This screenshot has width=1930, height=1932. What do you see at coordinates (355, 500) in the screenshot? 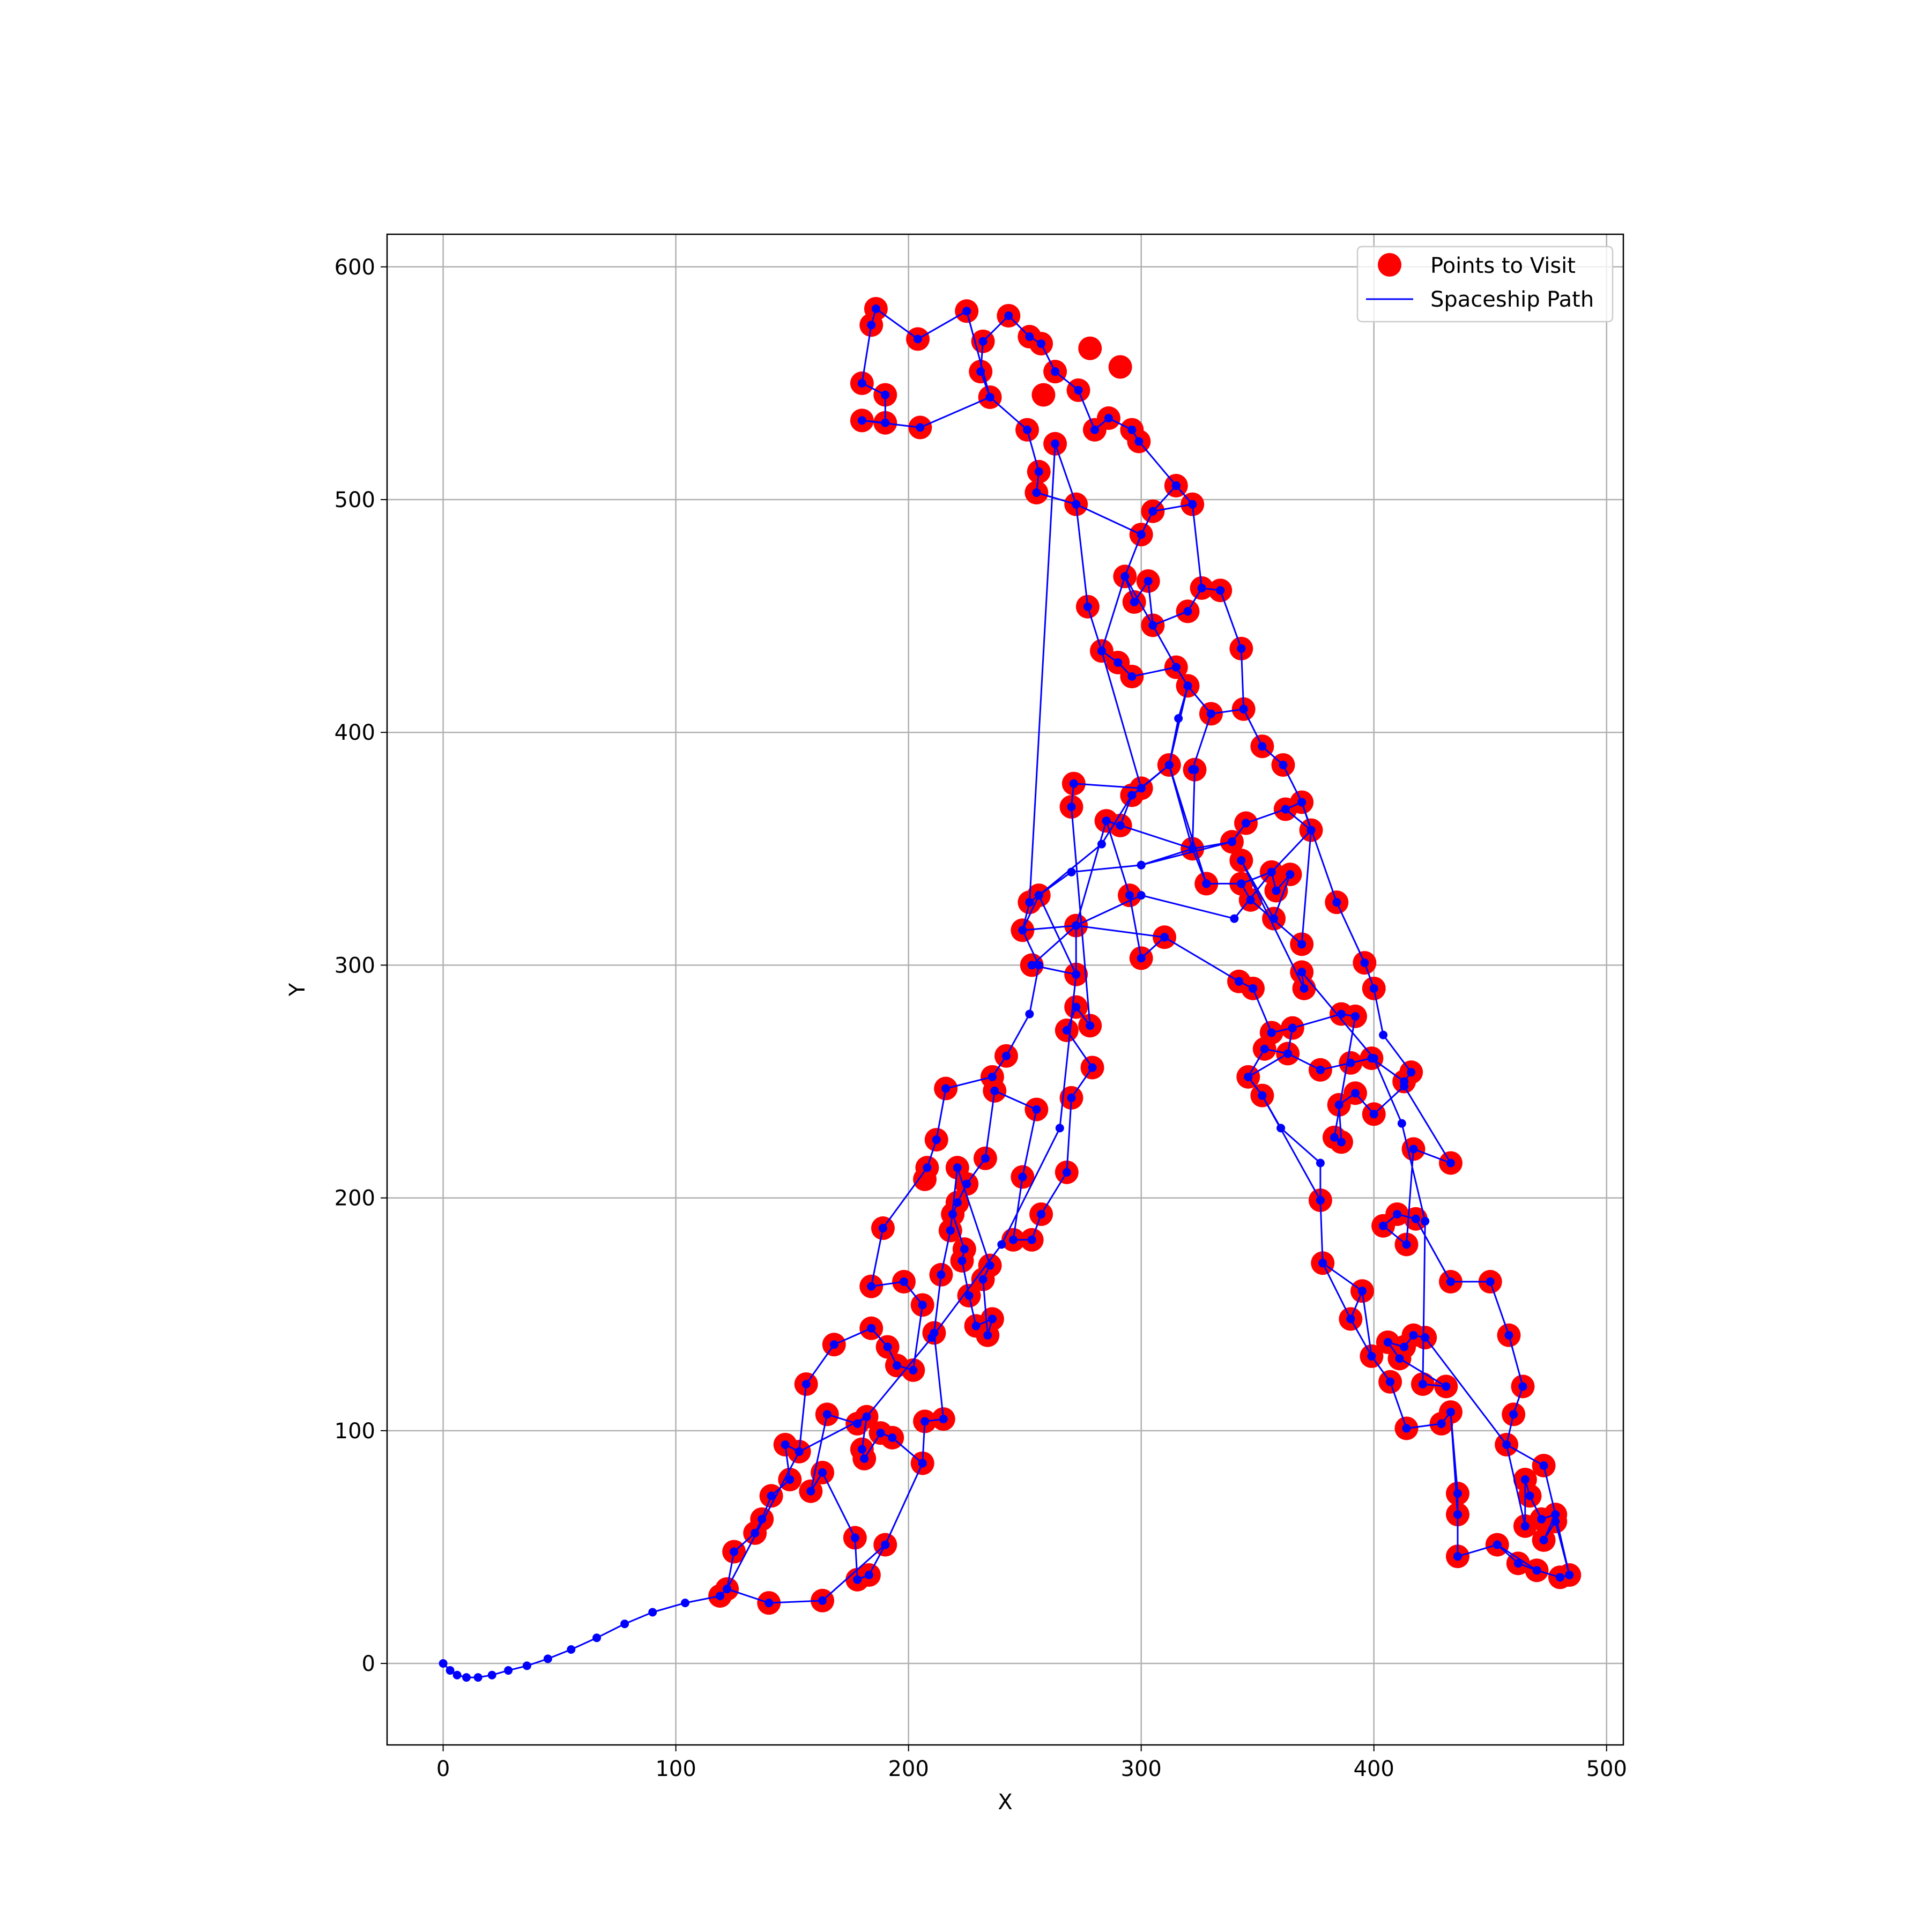
I see `y-tick-label: 500` at bounding box center [355, 500].